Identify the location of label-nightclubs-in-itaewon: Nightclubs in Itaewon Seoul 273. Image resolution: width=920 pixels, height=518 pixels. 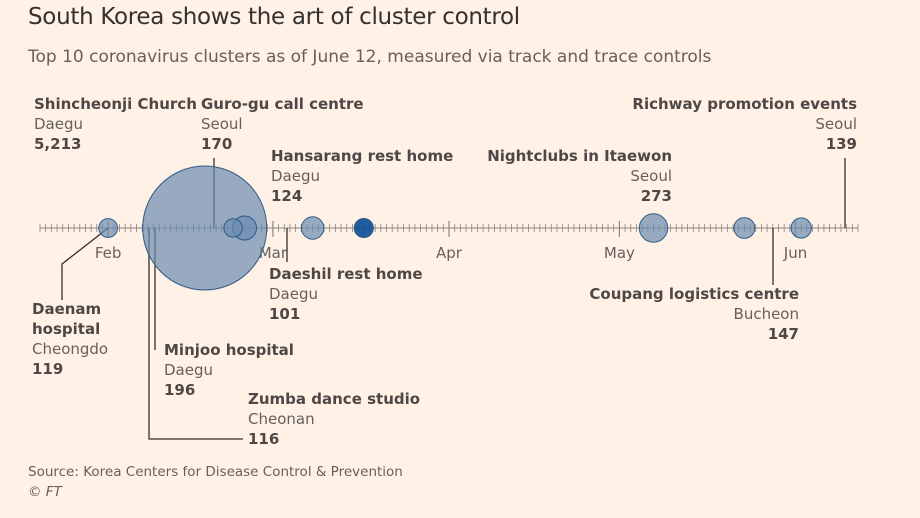
(579, 176).